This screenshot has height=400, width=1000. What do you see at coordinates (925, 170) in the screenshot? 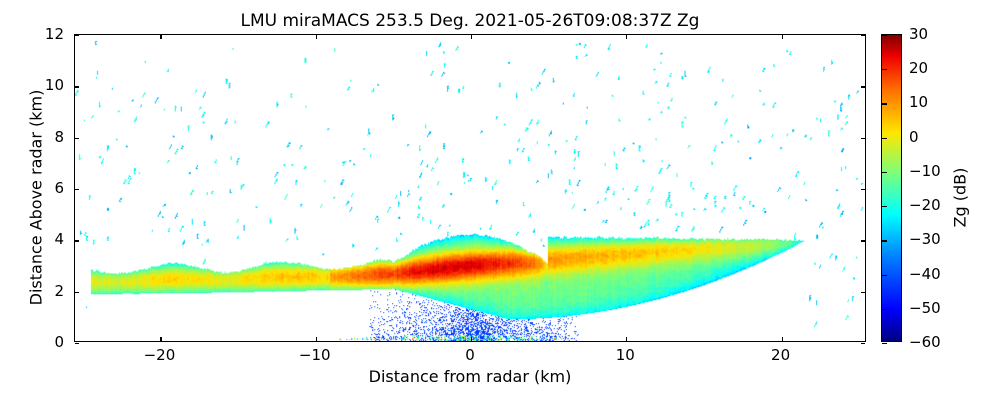
I see `colorbar-tick-label: −10` at bounding box center [925, 170].